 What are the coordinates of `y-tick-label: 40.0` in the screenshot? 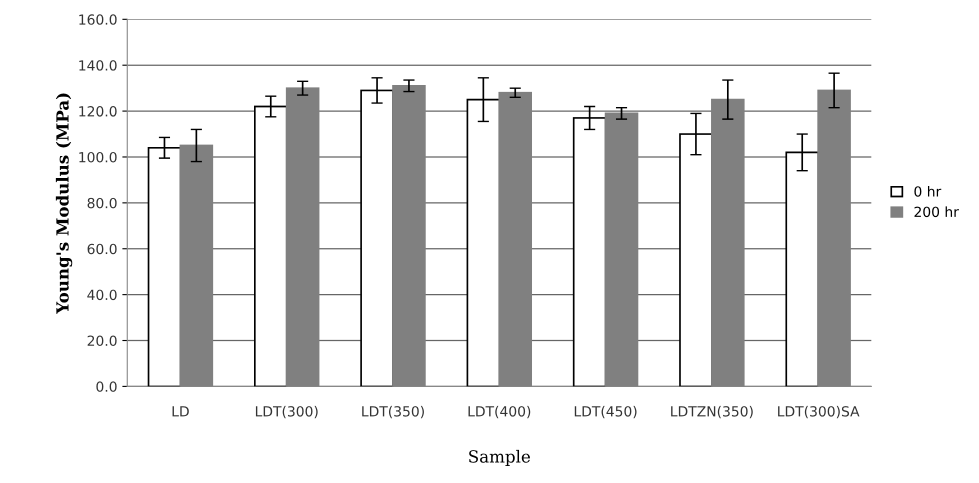 It's located at (102, 295).